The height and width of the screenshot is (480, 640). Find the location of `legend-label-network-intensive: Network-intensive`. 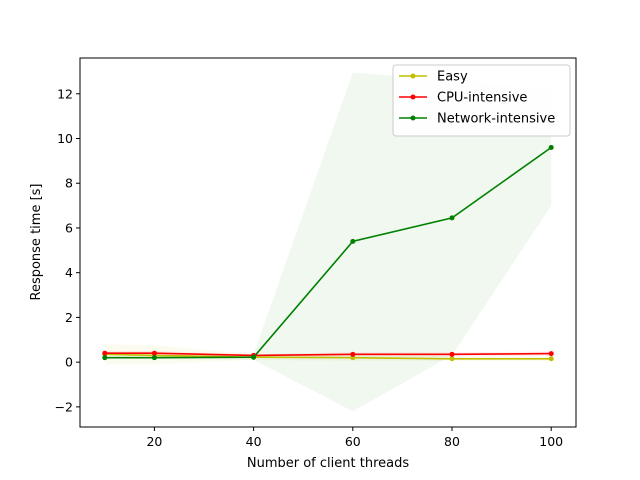

legend-label-network-intensive: Network-intensive is located at coordinates (496, 119).